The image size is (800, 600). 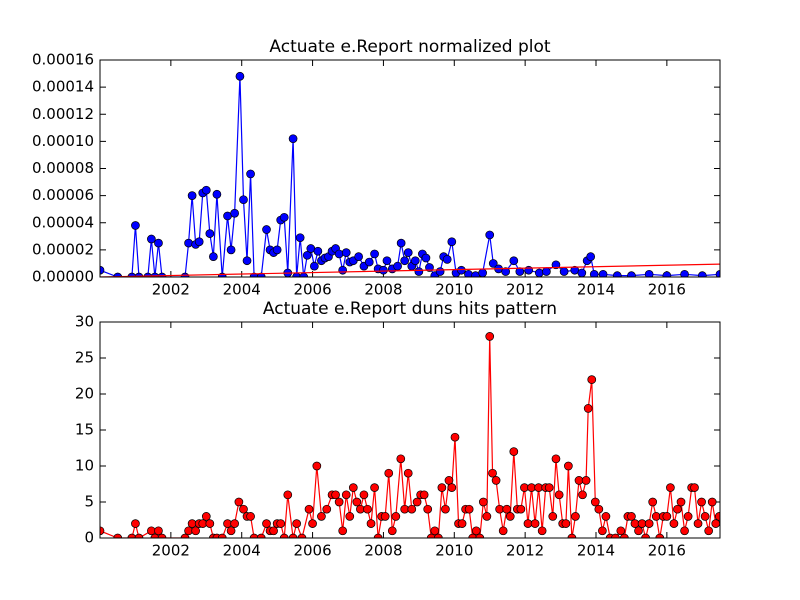 What do you see at coordinates (84, 322) in the screenshot?
I see `y-tick-label: 30` at bounding box center [84, 322].